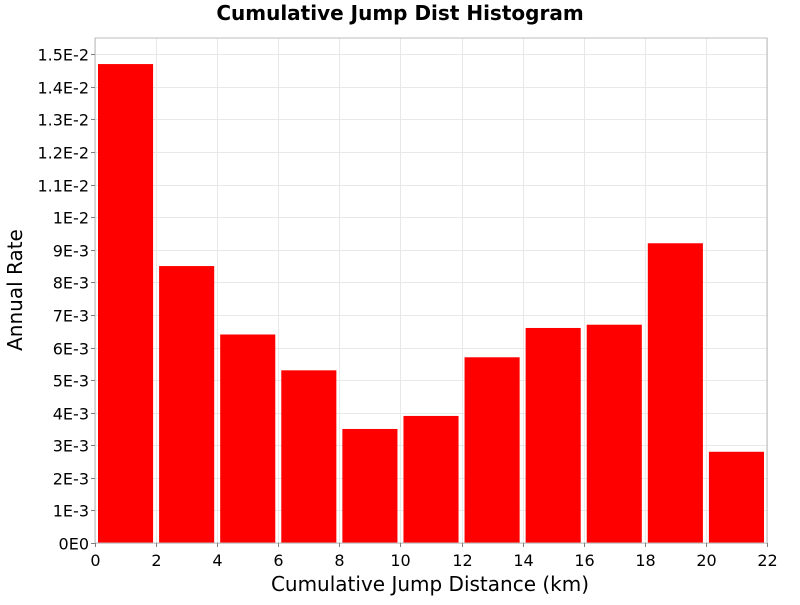 The height and width of the screenshot is (605, 800). Describe the element at coordinates (645, 560) in the screenshot. I see `x-tick-label: 18` at that location.